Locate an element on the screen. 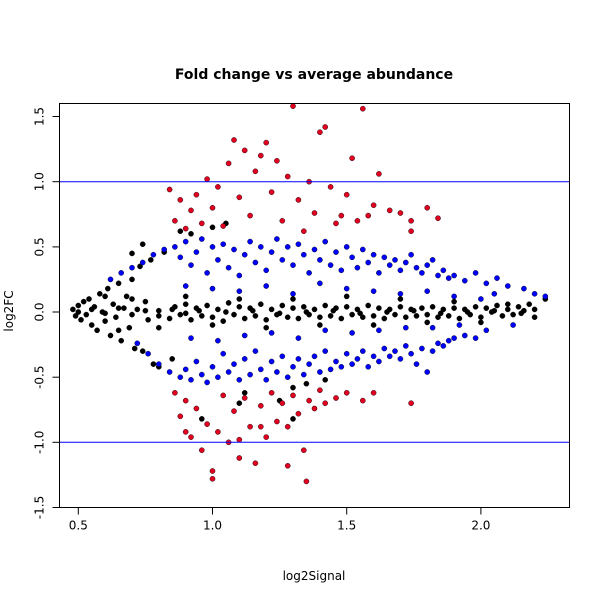 The height and width of the screenshot is (600, 600). y-tick-label: 0.5 is located at coordinates (40, 246).